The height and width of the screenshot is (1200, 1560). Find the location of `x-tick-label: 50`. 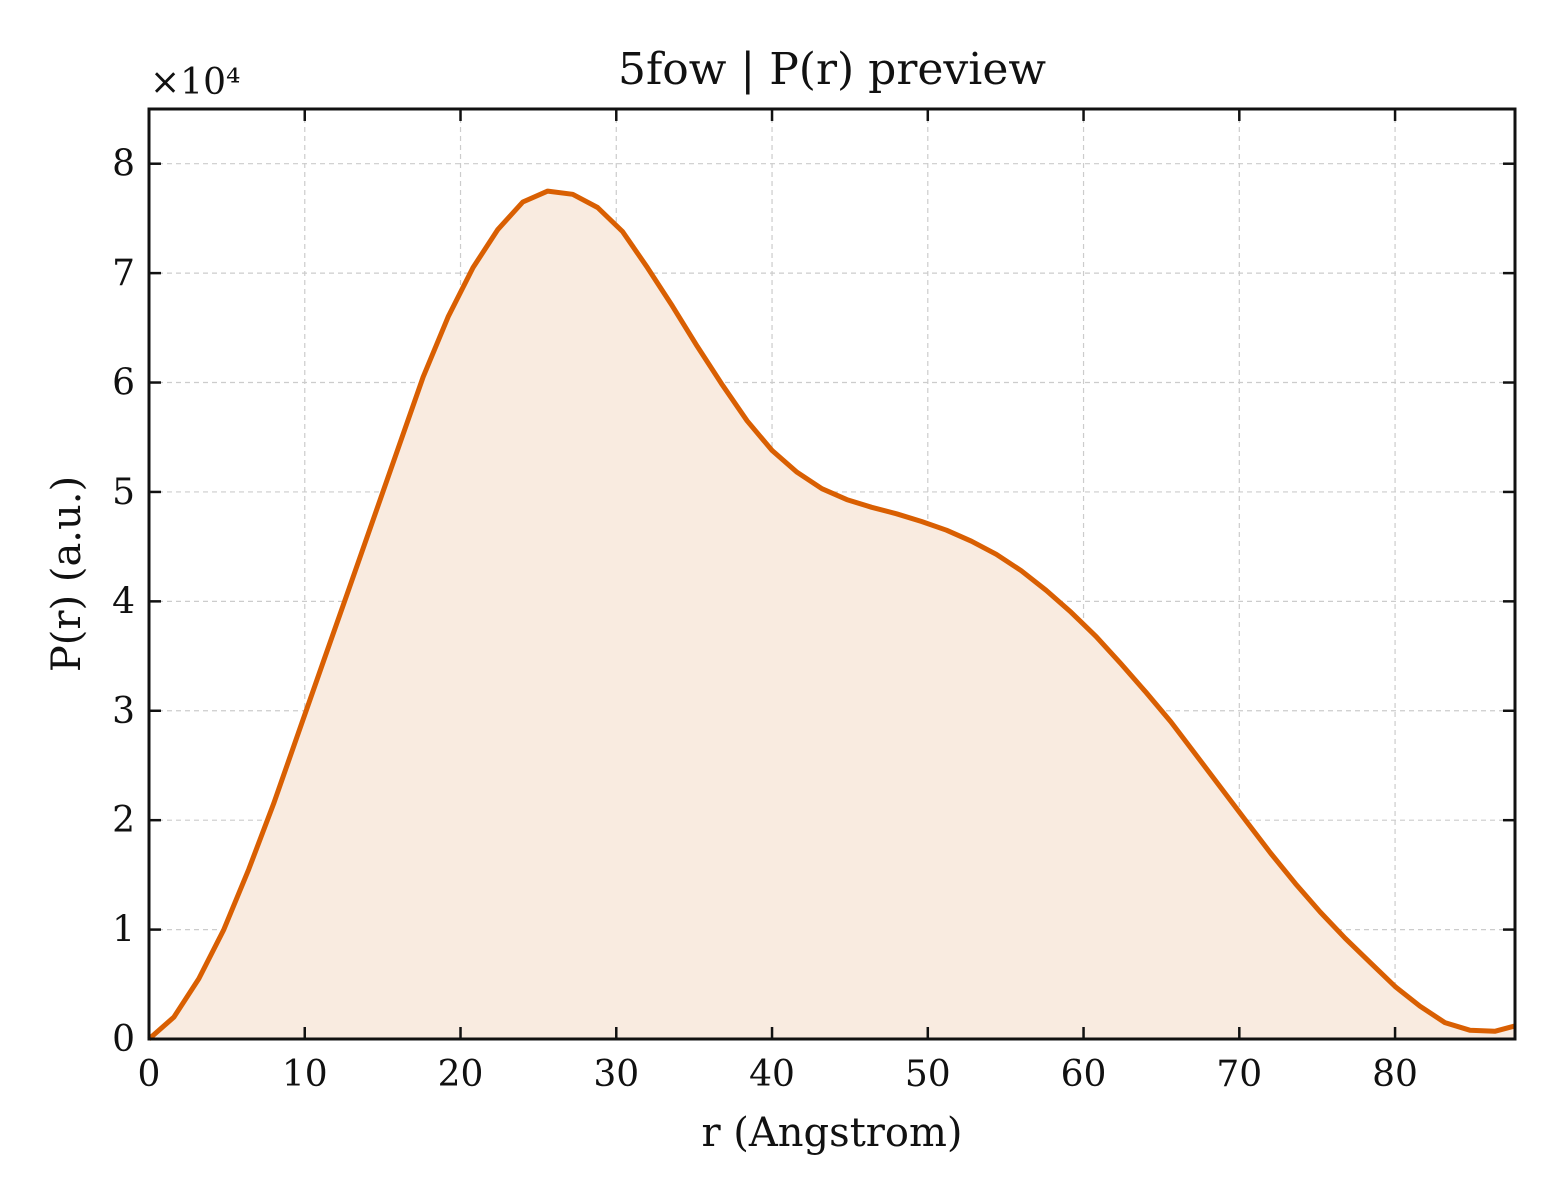

x-tick-label: 50 is located at coordinates (928, 1074).